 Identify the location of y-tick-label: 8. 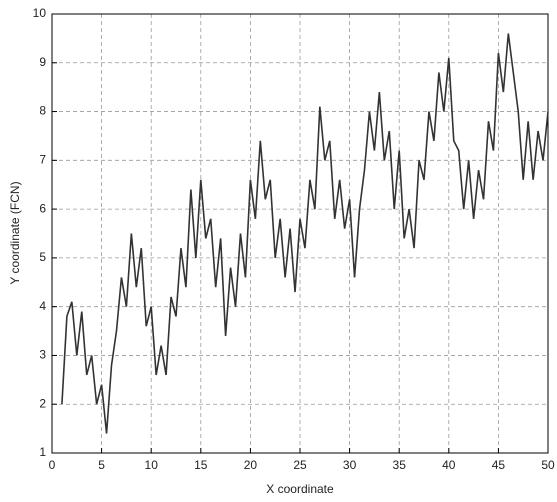
(42, 111).